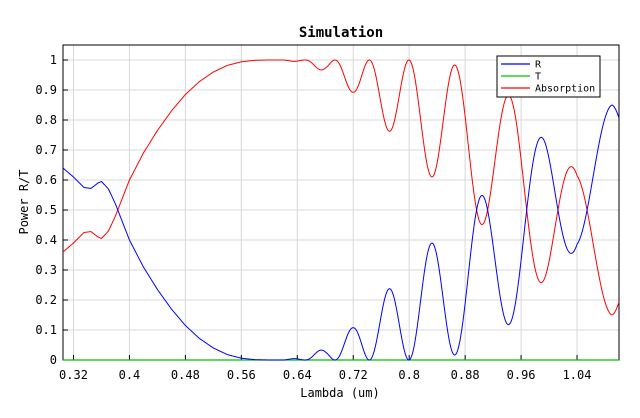  What do you see at coordinates (339, 393) in the screenshot?
I see `x-axis-label: Lambda (um)` at bounding box center [339, 393].